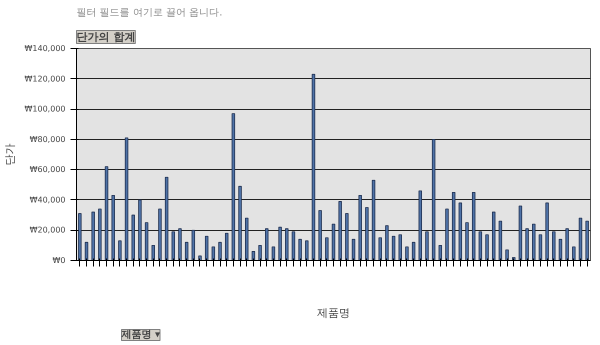 The image size is (600, 345). What do you see at coordinates (45, 109) in the screenshot?
I see `y-tick-label: ₩100,000` at bounding box center [45, 109].